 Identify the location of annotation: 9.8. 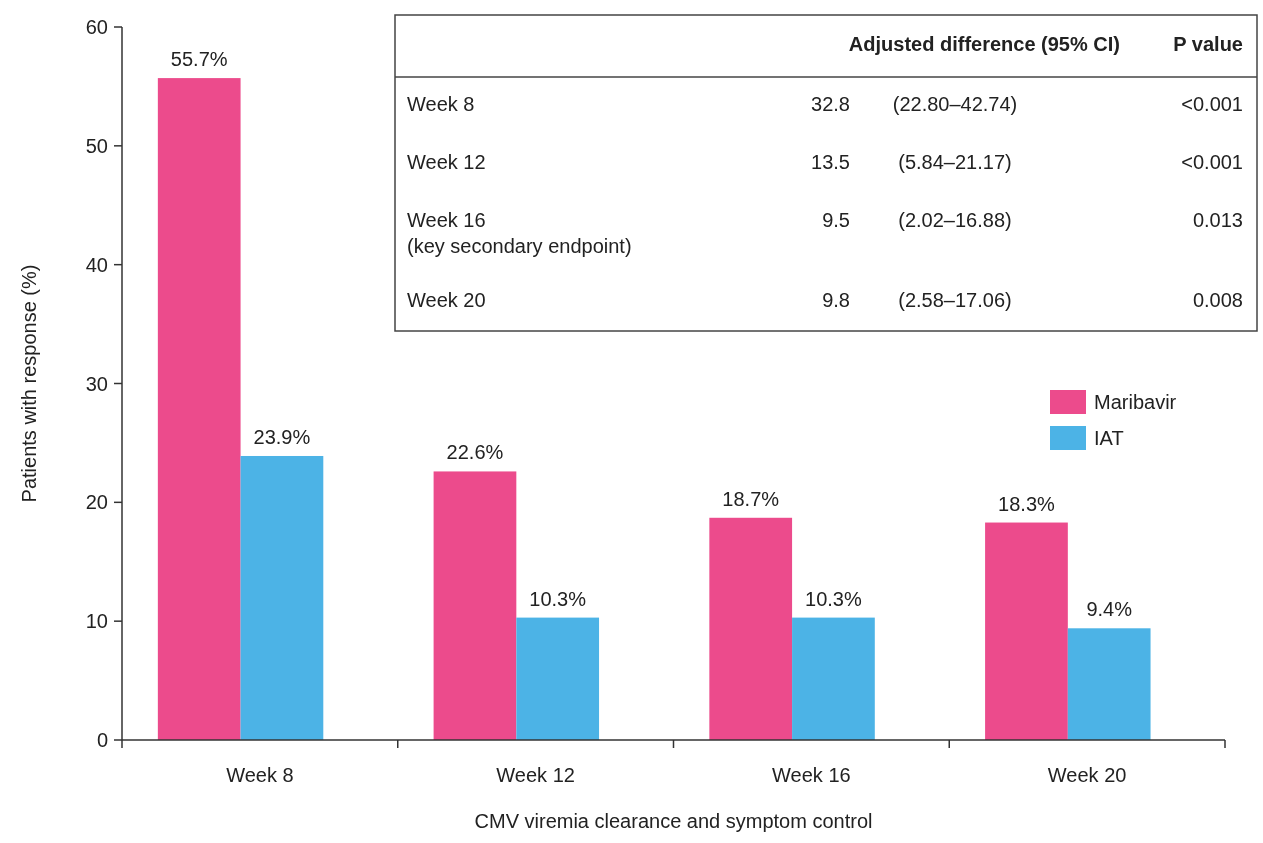
(836, 300).